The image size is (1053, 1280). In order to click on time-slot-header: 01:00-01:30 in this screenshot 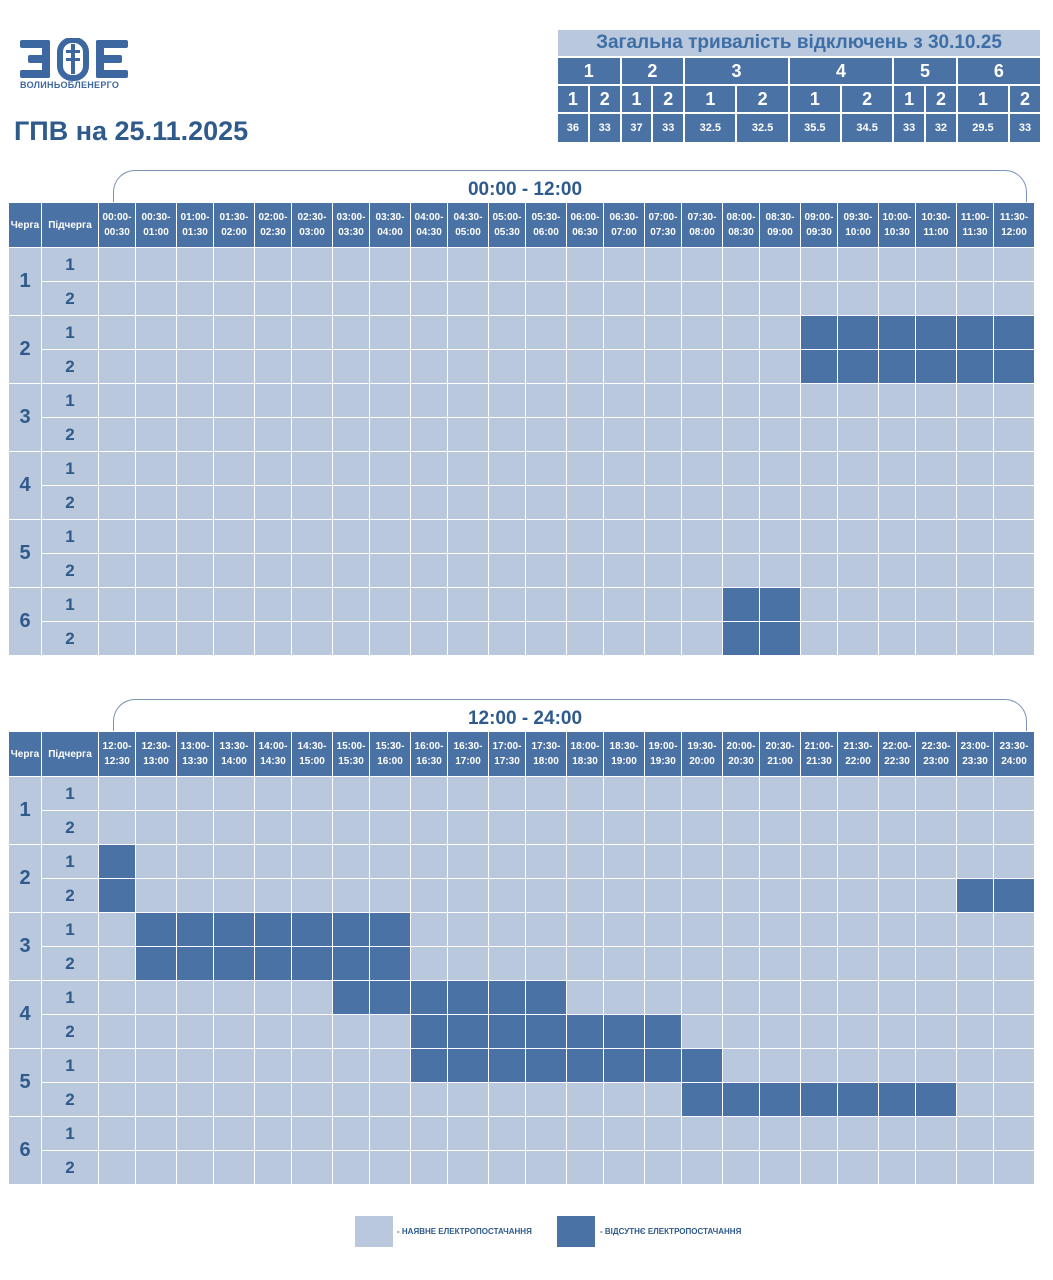, I will do `click(195, 225)`.